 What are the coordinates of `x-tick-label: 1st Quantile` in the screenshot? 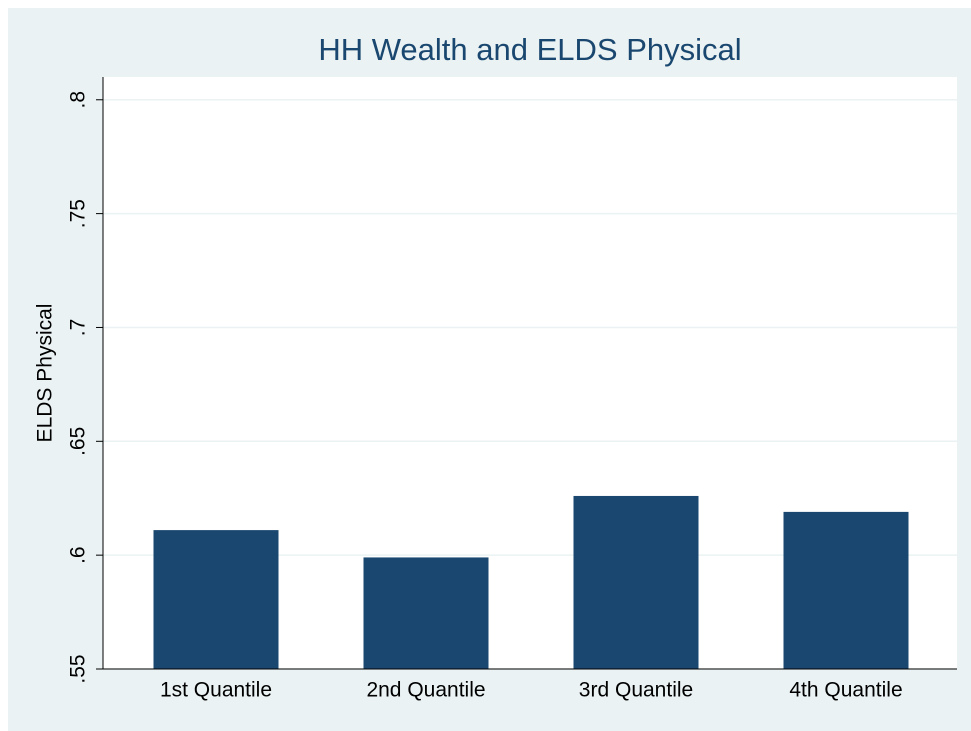 It's located at (216, 690).